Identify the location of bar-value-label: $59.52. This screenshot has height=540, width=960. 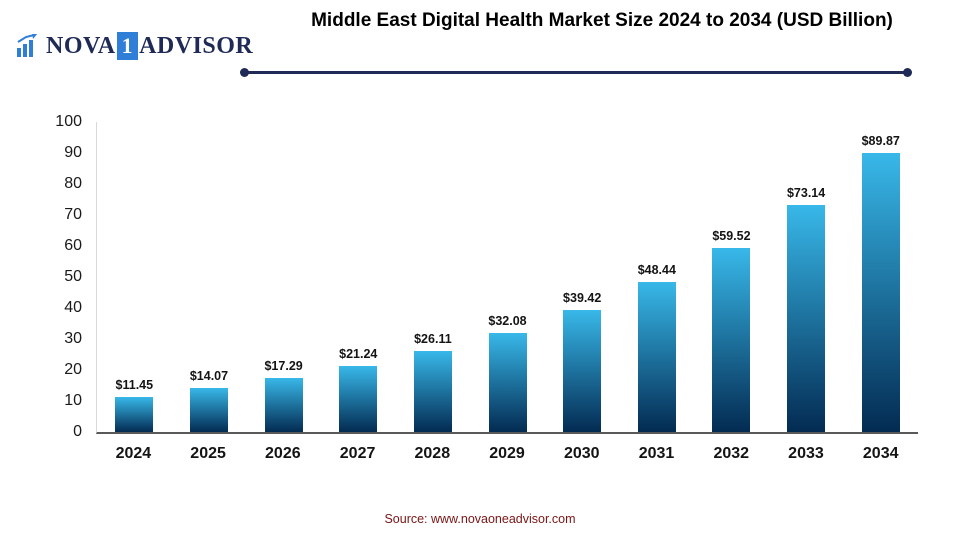
(731, 235).